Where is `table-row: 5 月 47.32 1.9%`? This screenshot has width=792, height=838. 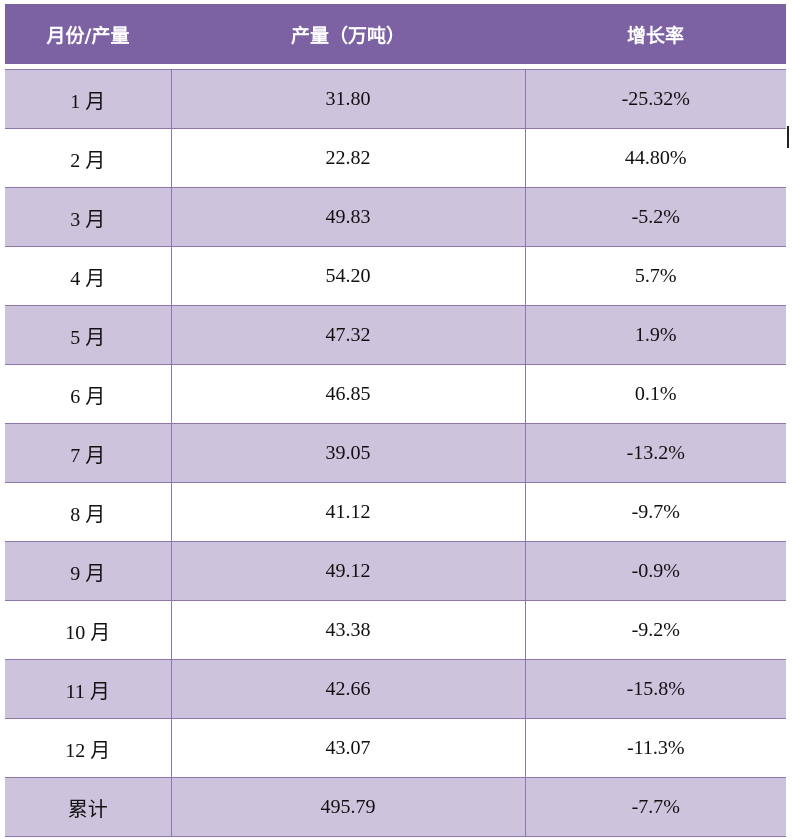 table-row: 5 月 47.32 1.9% is located at coordinates (395, 335).